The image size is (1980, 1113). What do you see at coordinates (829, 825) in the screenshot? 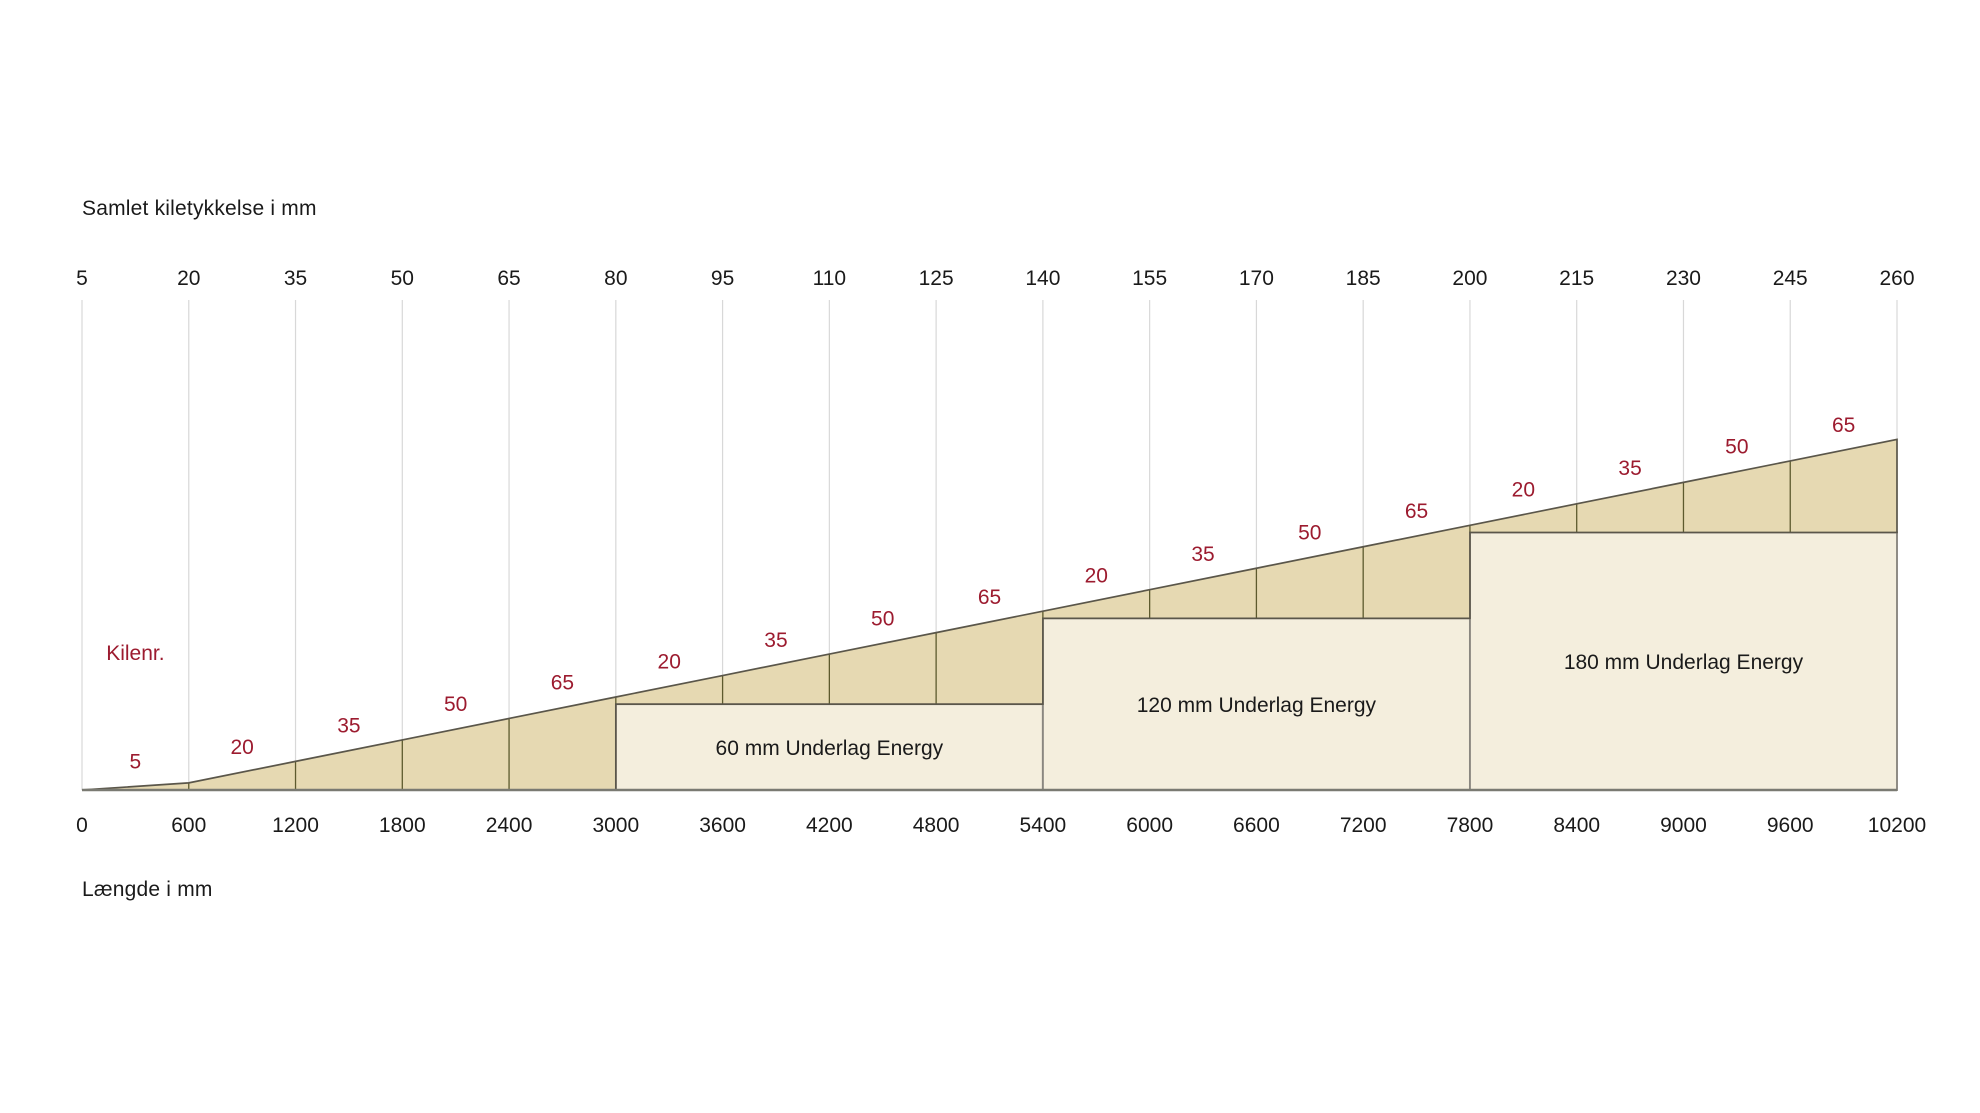
I see `bottom-tick-label: 4200` at bounding box center [829, 825].